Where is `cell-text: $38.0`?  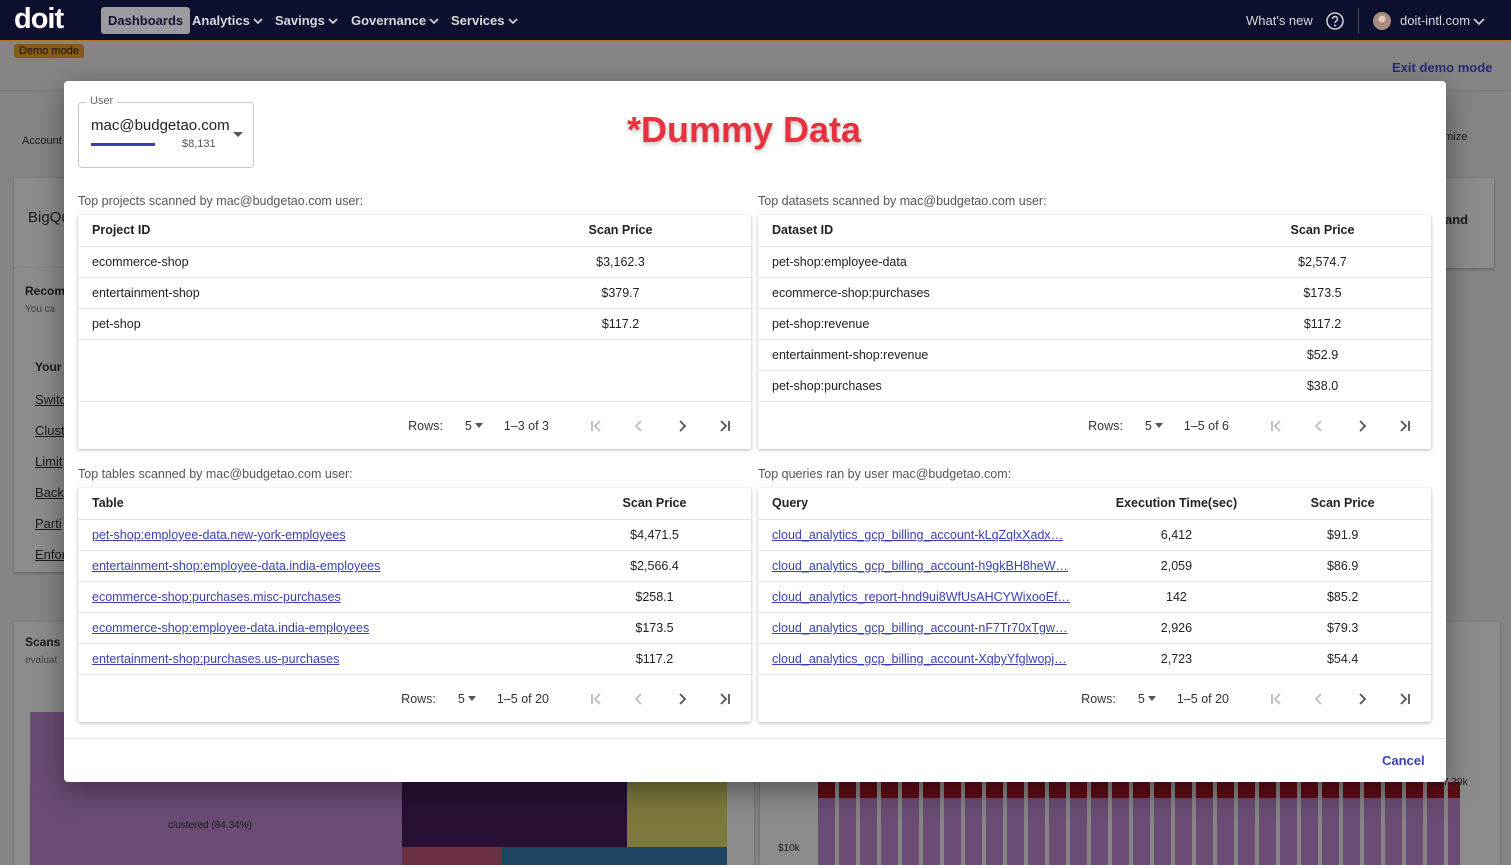 cell-text: $38.0 is located at coordinates (1322, 386).